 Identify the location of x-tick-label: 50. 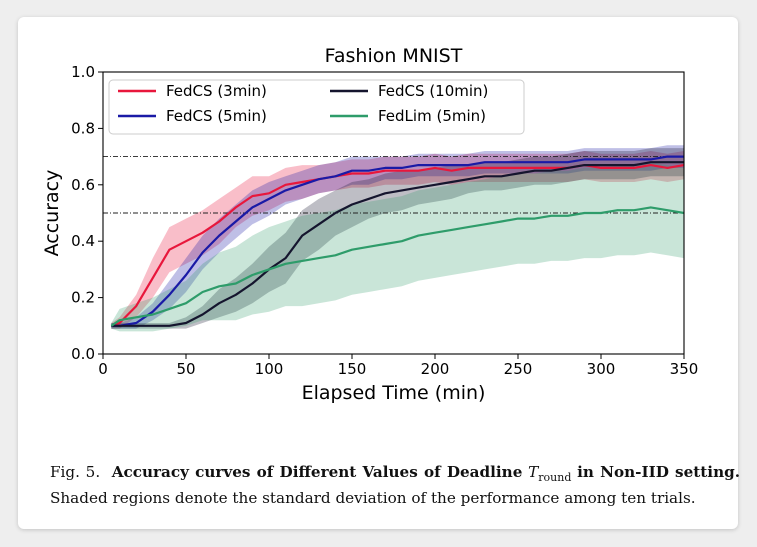
(185, 369).